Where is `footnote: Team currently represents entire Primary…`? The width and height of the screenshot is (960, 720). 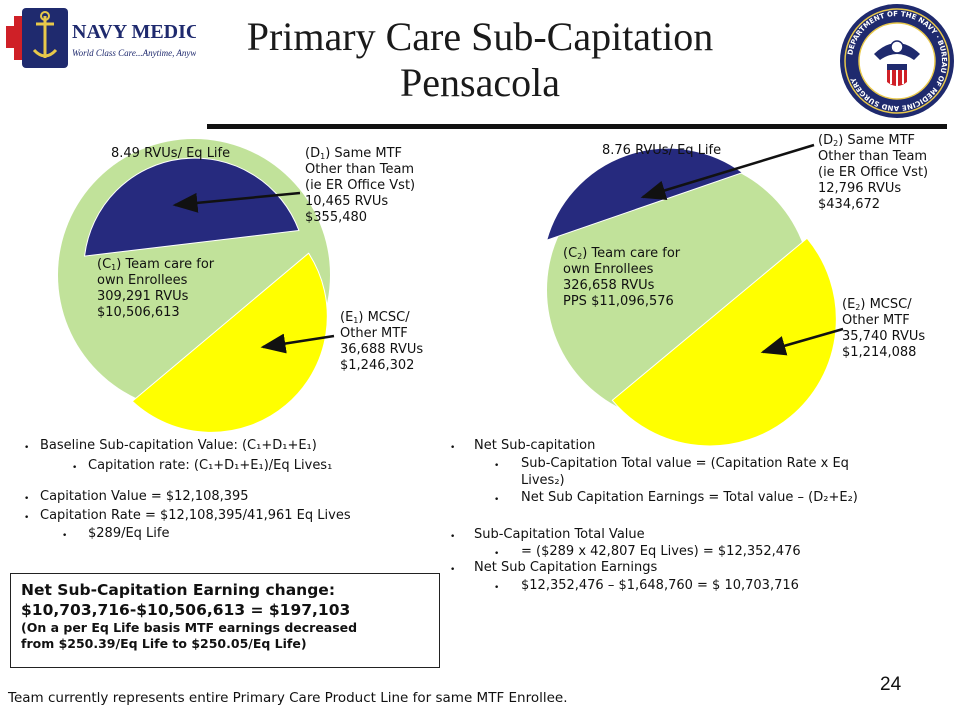
footnote: Team currently represents entire Primary… is located at coordinates (288, 698).